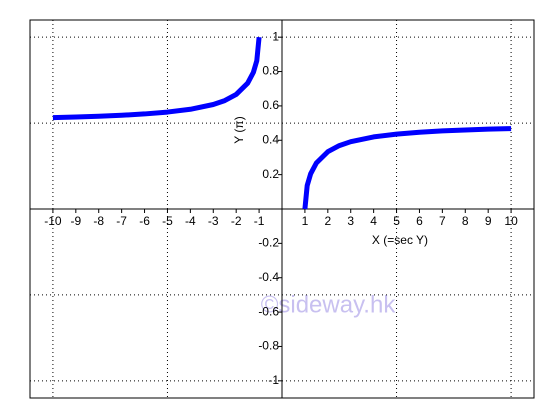  What do you see at coordinates (259, 221) in the screenshot?
I see `x-tick-label: -1` at bounding box center [259, 221].